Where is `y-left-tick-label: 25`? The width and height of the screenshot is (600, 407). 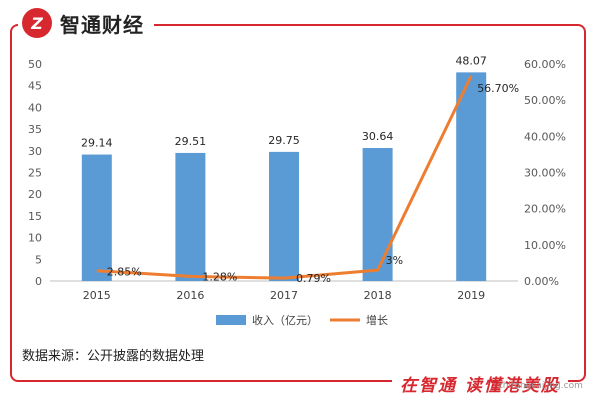
y-left-tick-label: 25 is located at coordinates (35, 173).